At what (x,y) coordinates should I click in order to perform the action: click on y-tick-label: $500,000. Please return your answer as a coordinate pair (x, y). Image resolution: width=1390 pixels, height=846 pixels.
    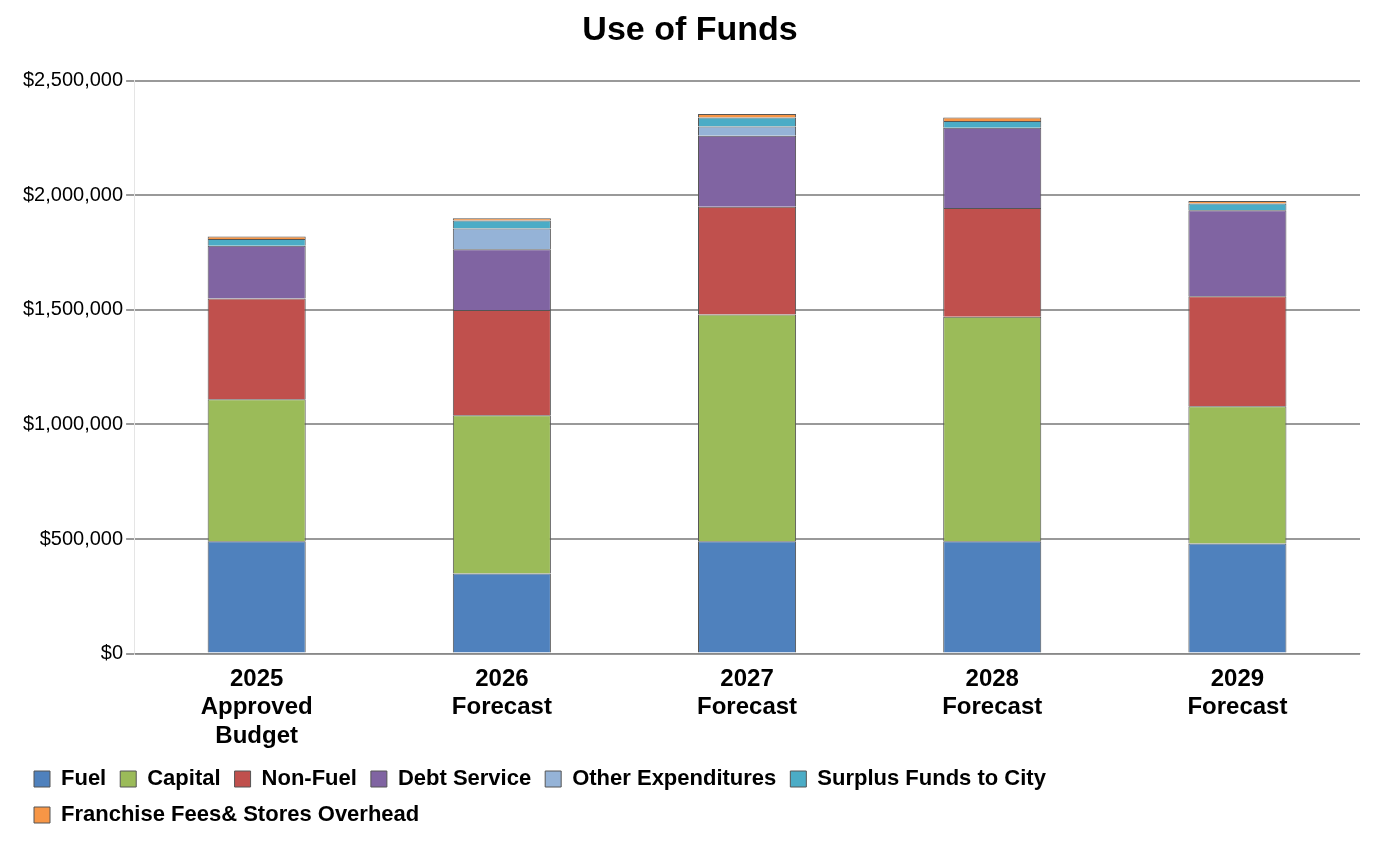
    Looking at the image, I should click on (81, 537).